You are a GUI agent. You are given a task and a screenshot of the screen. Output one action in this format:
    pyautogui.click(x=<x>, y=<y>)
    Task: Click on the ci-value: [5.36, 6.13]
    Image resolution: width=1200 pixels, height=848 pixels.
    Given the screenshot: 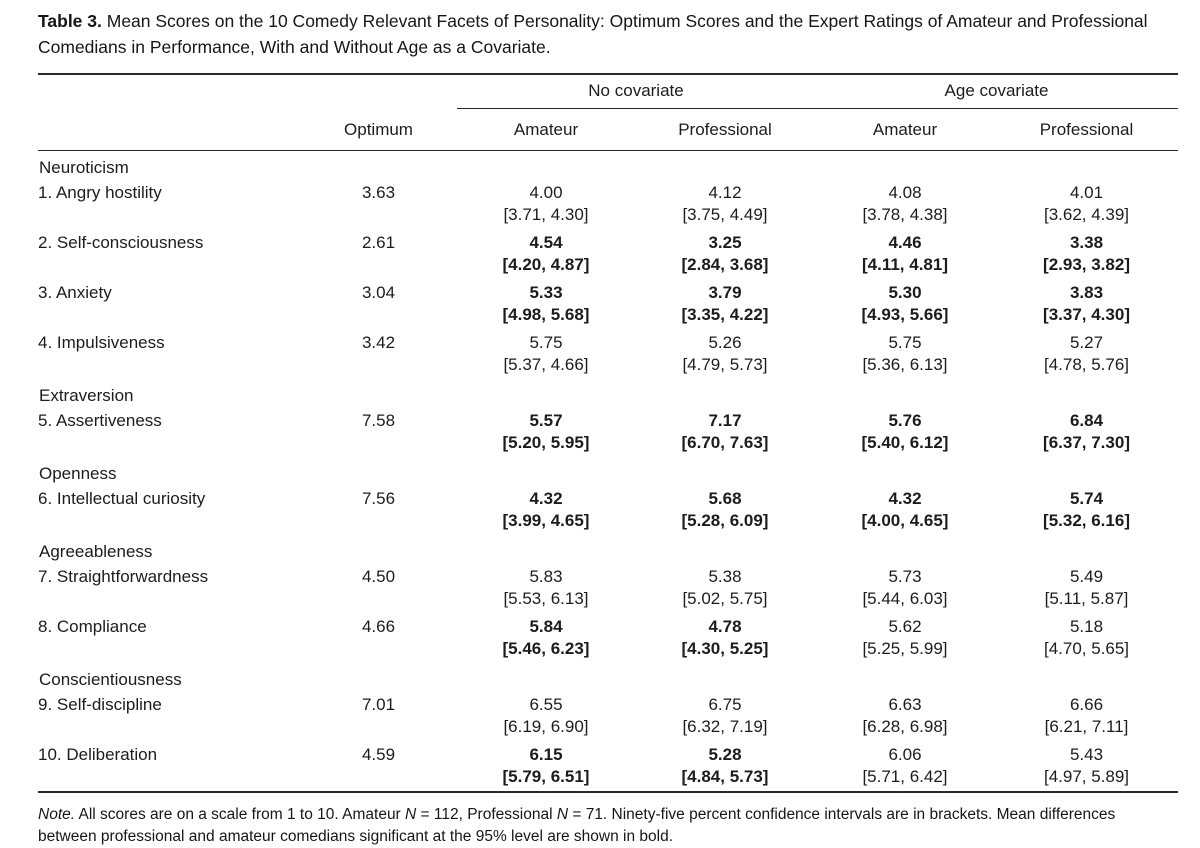 What is the action you would take?
    pyautogui.click(x=905, y=364)
    